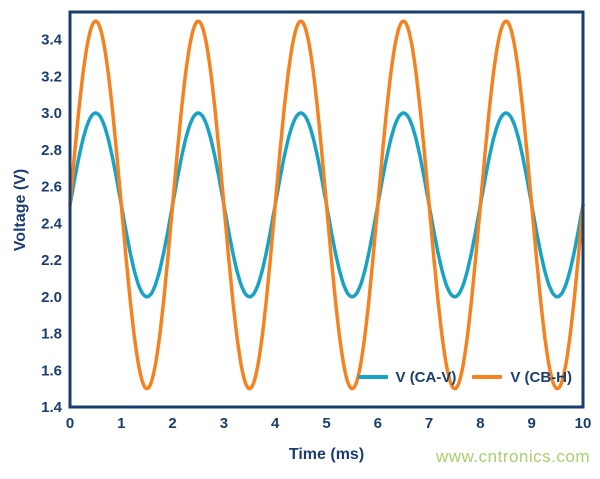 The height and width of the screenshot is (479, 600). I want to click on legend-item-cb-h: V (CB-H), so click(522, 377).